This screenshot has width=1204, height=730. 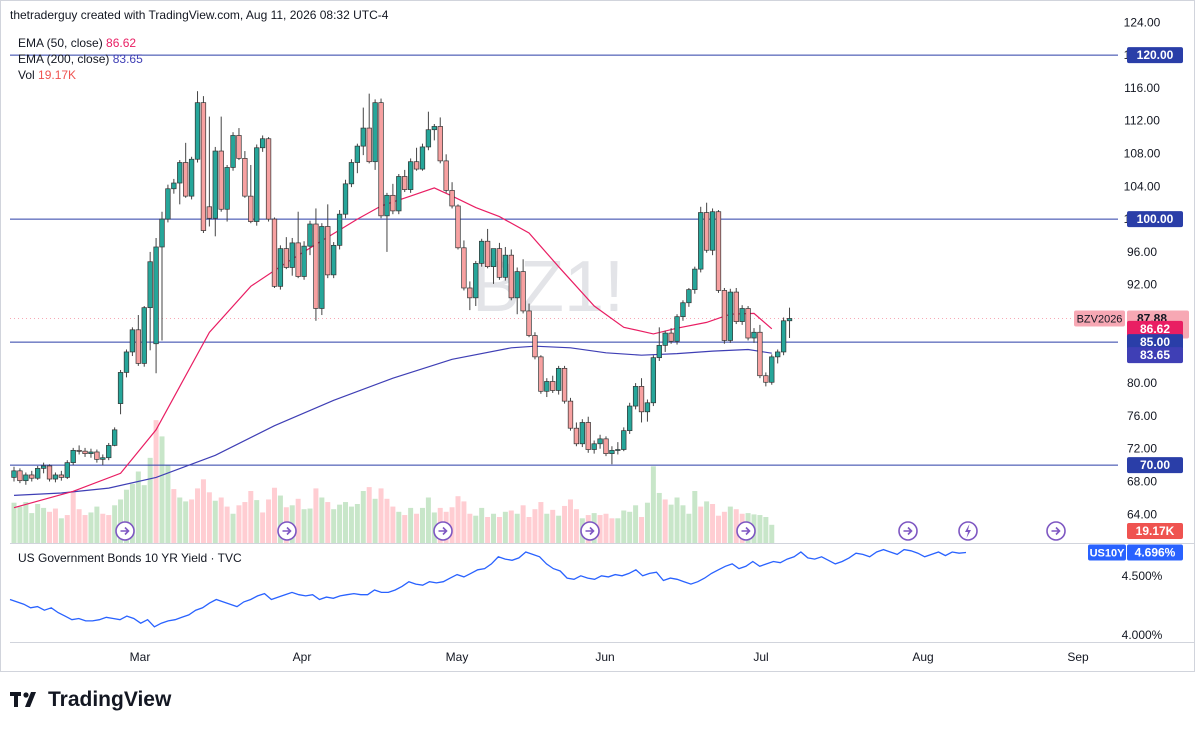 What do you see at coordinates (80, 59) in the screenshot?
I see `ema200-legend: EMA (200, close) 83.65` at bounding box center [80, 59].